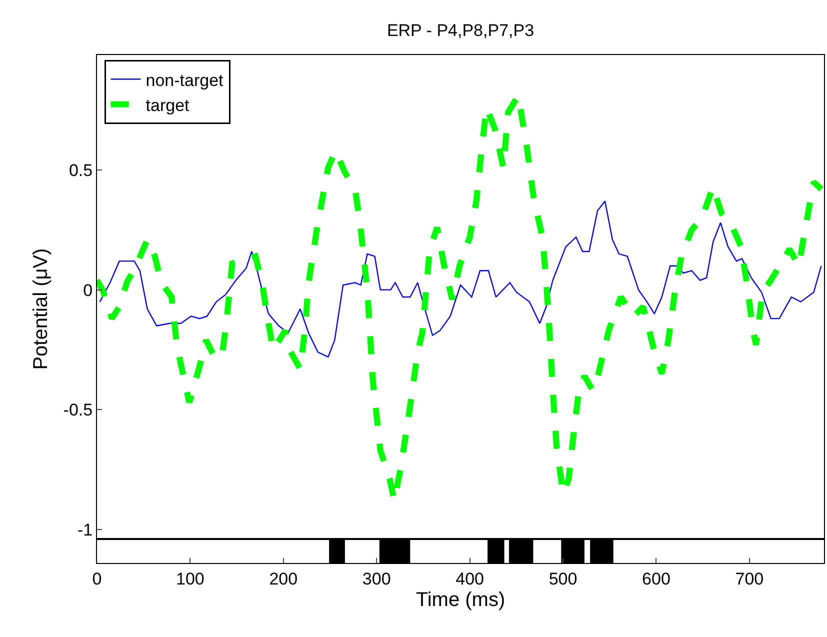 This screenshot has width=827, height=637. I want to click on y-tick-label: -0.5, so click(78, 410).